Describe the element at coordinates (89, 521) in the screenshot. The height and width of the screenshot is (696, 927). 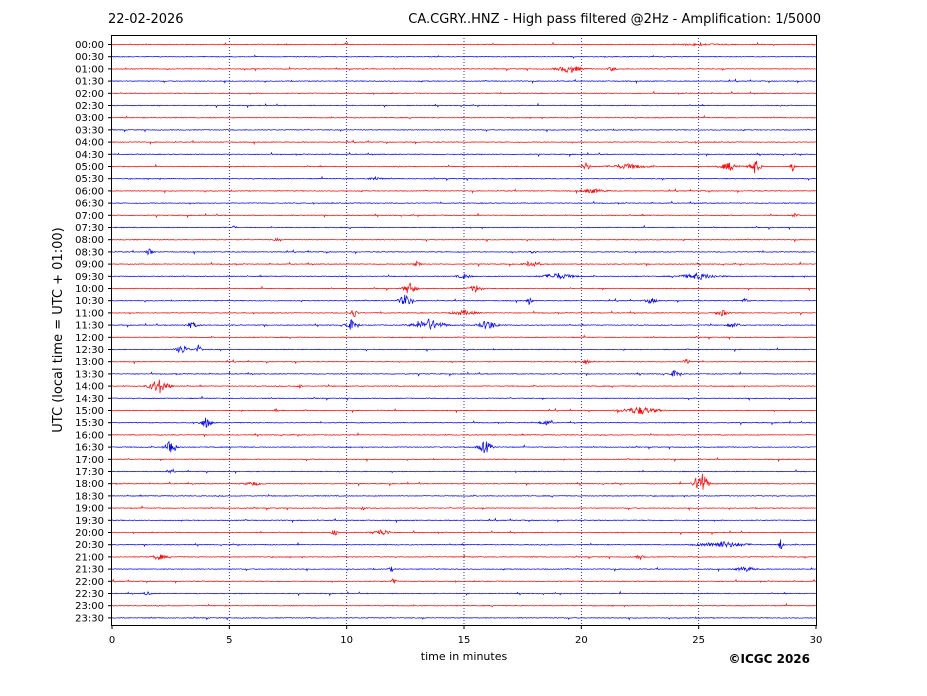
I see `y-tick-label: 19:30` at that location.